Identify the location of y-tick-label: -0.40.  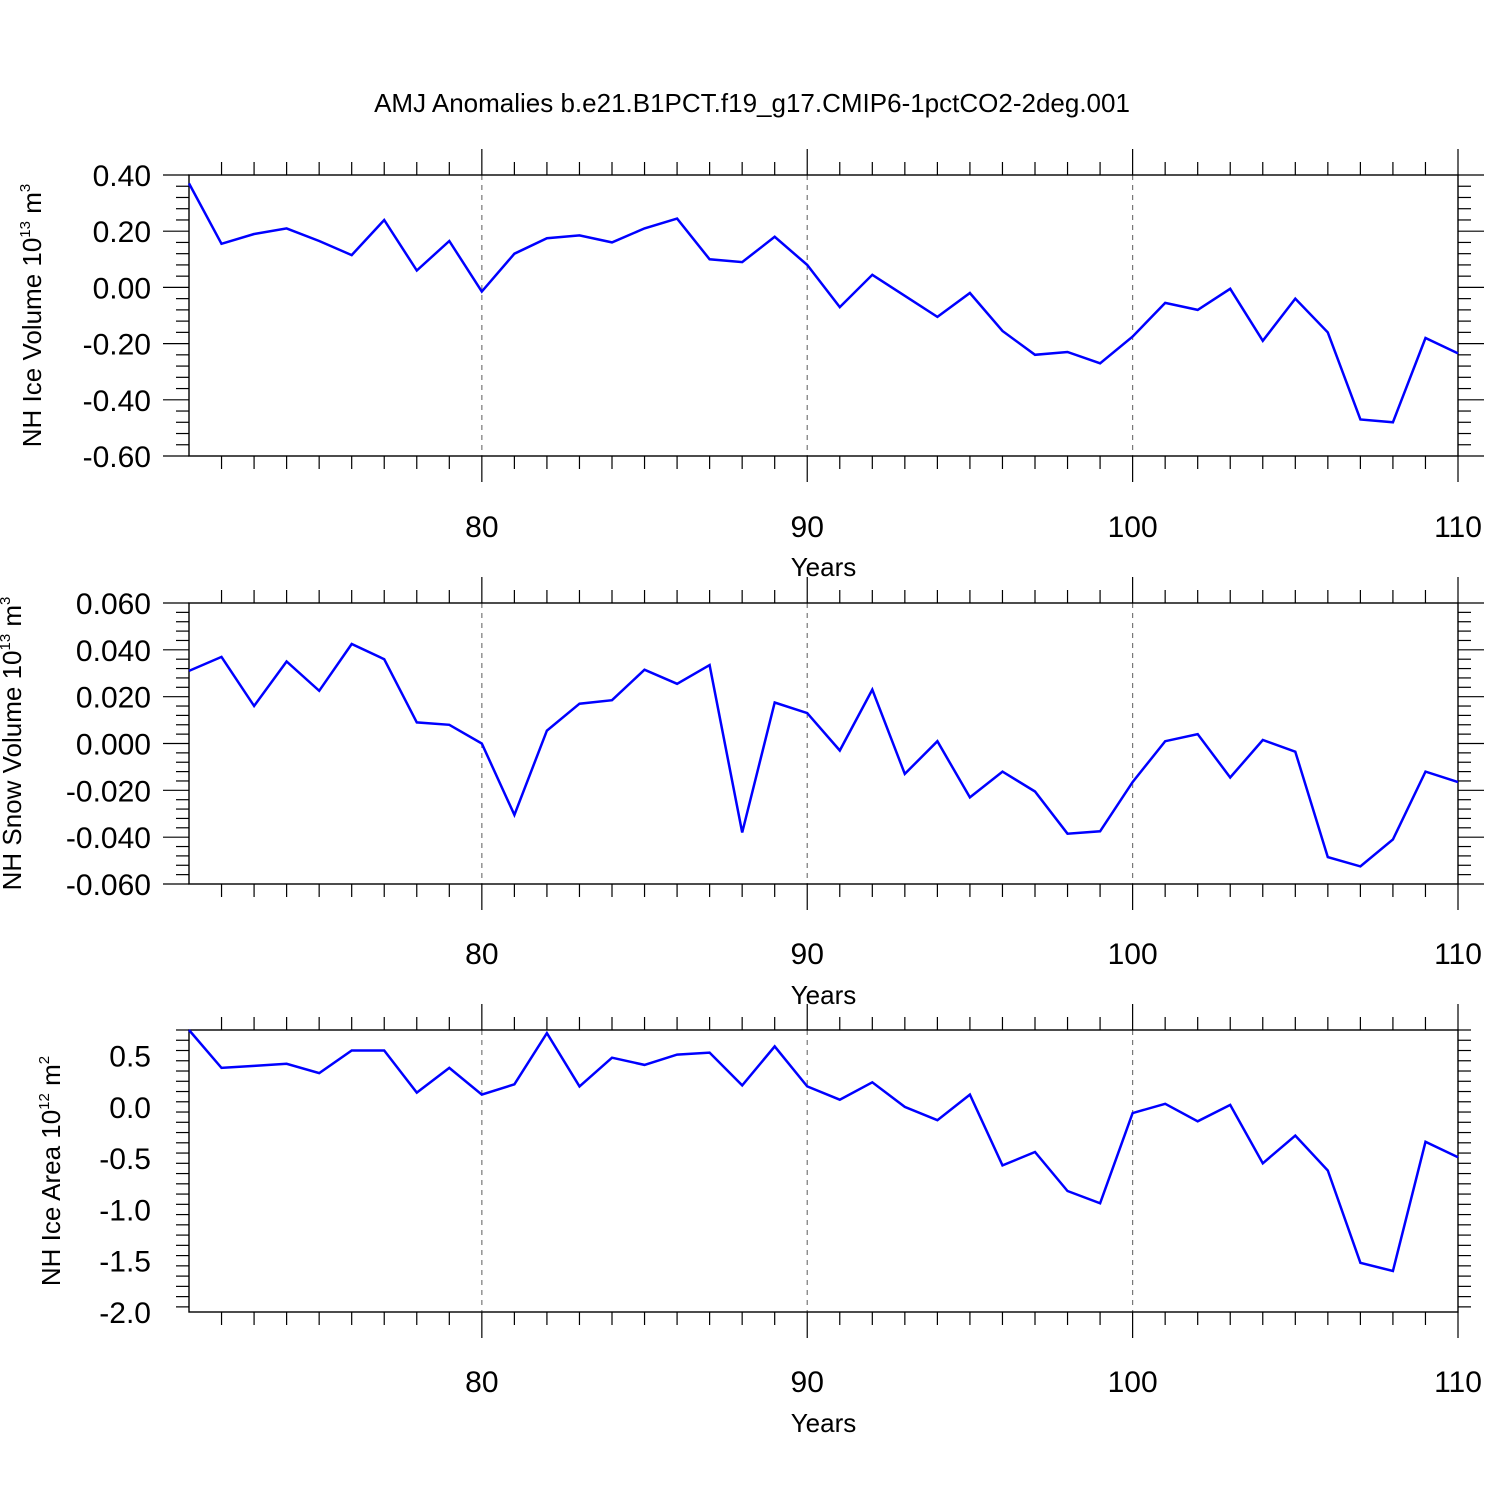
(117, 401).